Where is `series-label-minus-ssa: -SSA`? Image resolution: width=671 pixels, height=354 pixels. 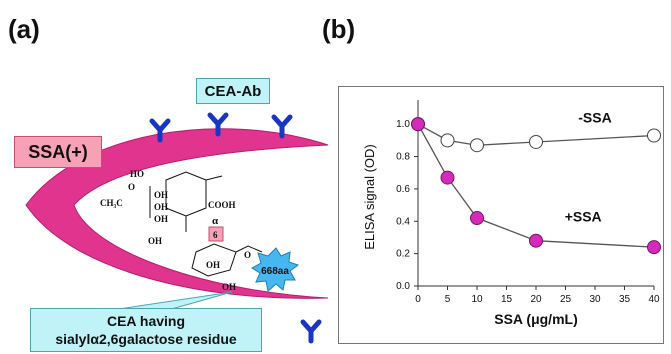
series-label-minus-ssa: -SSA is located at coordinates (594, 118).